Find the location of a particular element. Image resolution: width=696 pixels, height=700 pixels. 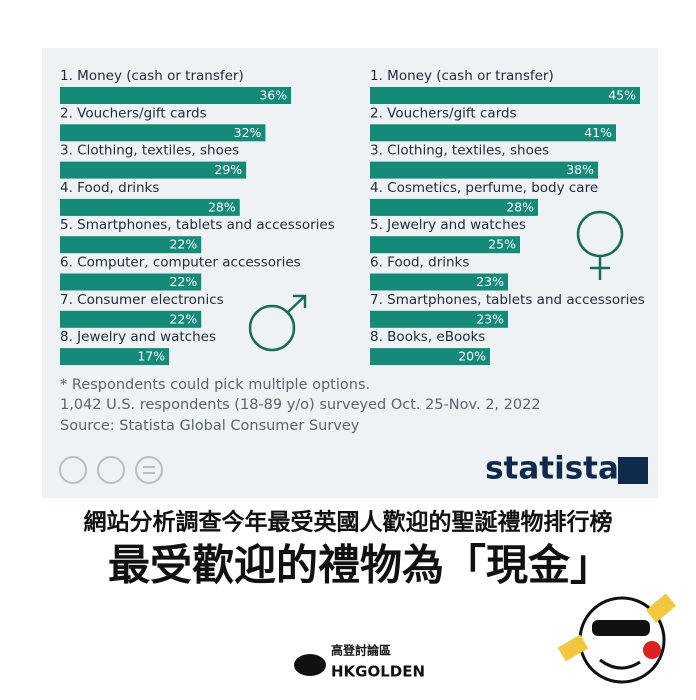

brand-latin: HKGOLDEN is located at coordinates (378, 672).